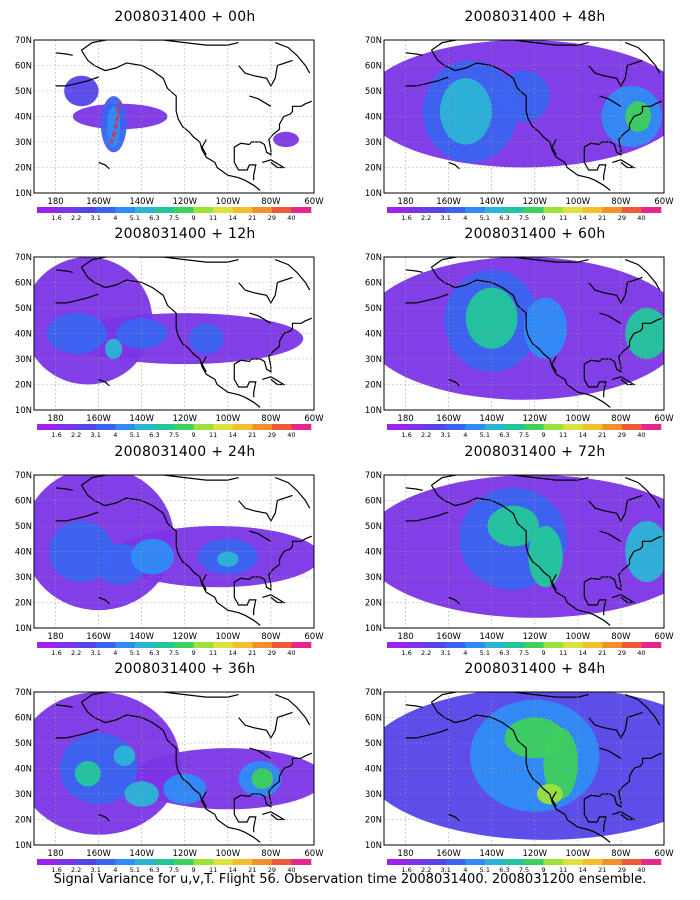  Describe the element at coordinates (535, 17) in the screenshot. I see `panel-title: 2008031400 + 48h` at that location.